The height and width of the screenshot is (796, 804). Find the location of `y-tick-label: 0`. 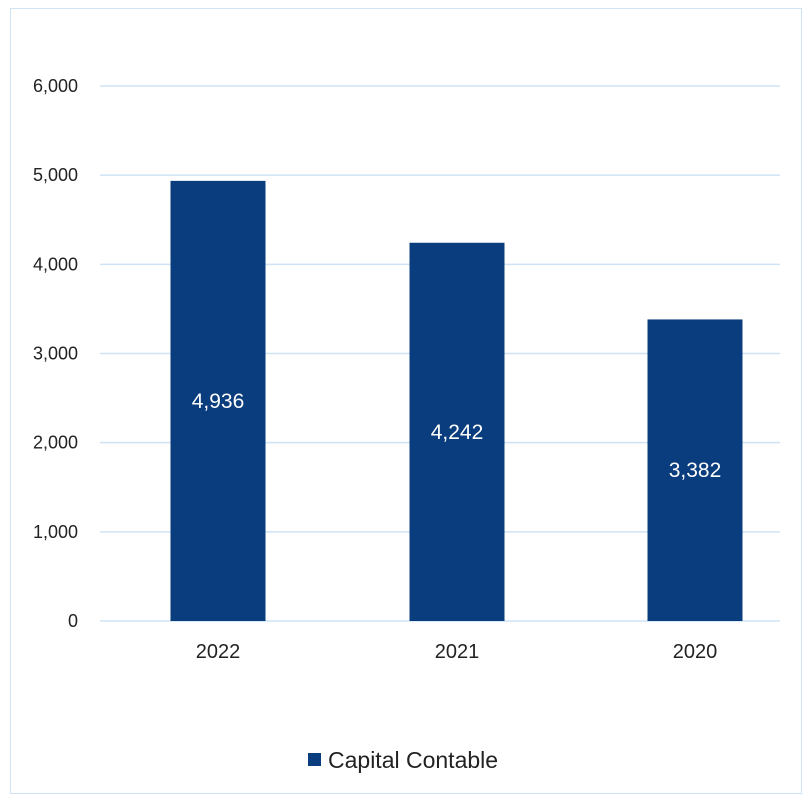

y-tick-label: 0 is located at coordinates (73, 621).